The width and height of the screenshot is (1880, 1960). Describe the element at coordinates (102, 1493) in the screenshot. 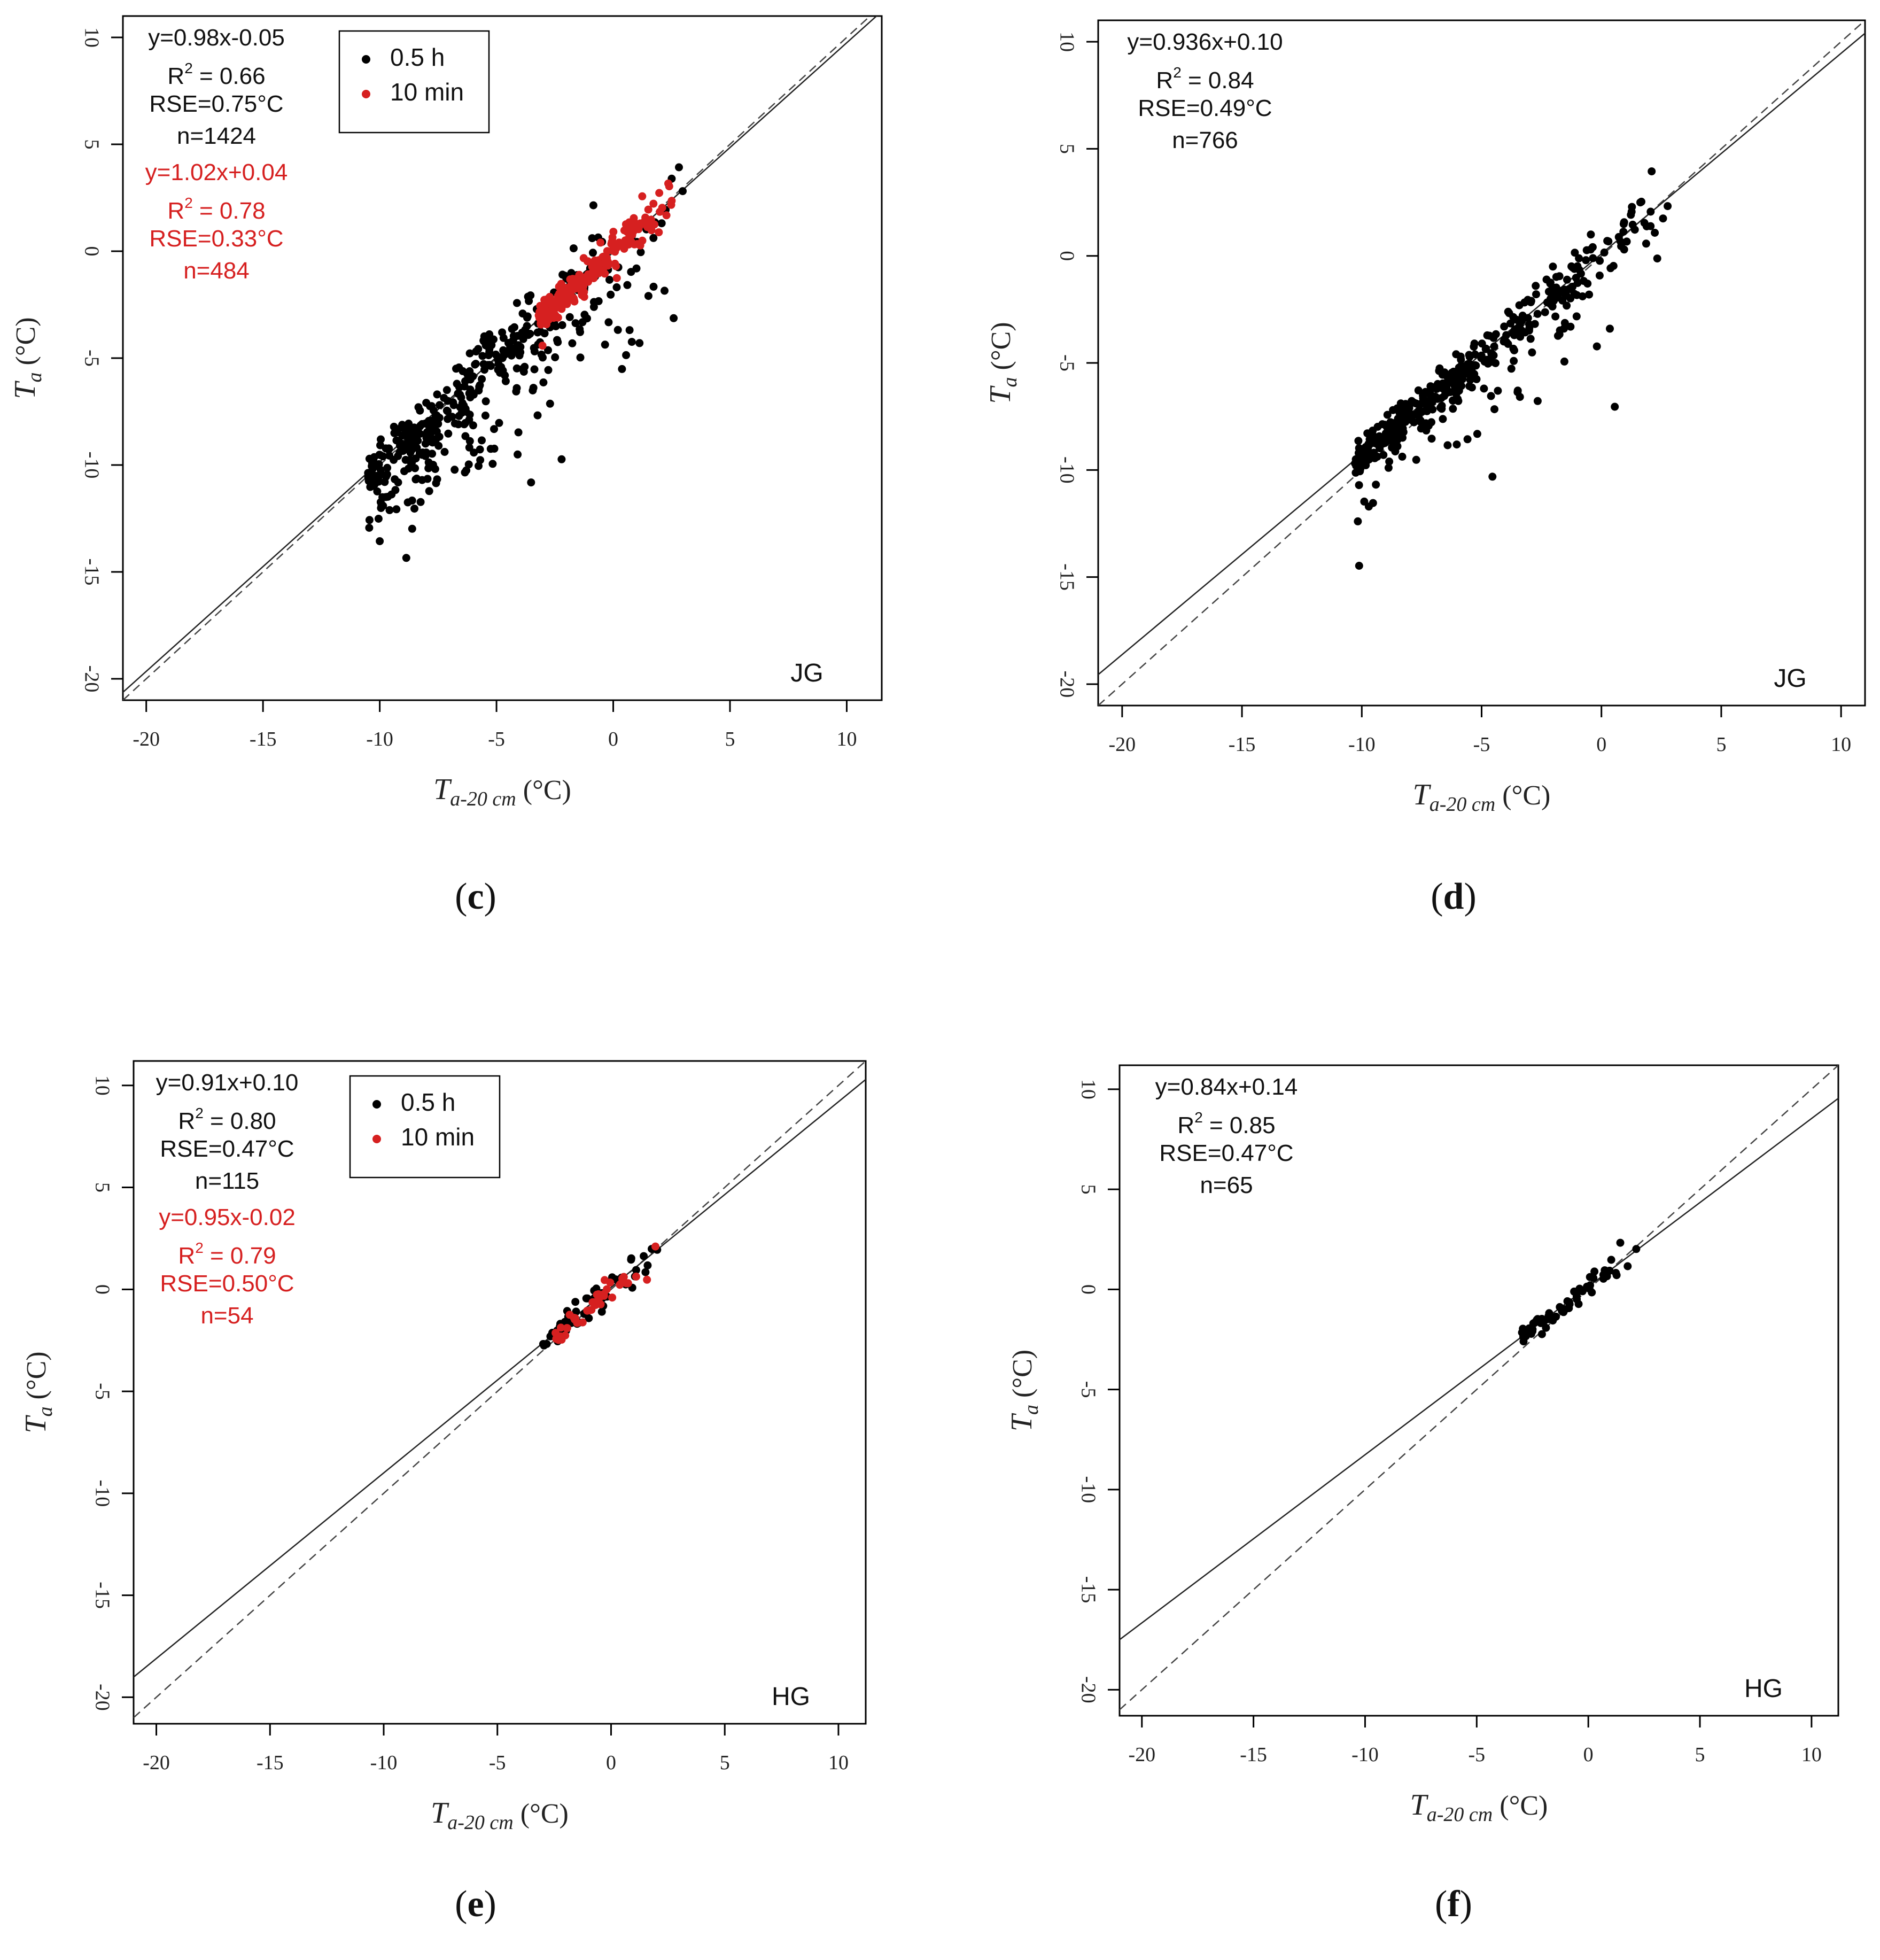

I see `y-tick-label: -10` at that location.